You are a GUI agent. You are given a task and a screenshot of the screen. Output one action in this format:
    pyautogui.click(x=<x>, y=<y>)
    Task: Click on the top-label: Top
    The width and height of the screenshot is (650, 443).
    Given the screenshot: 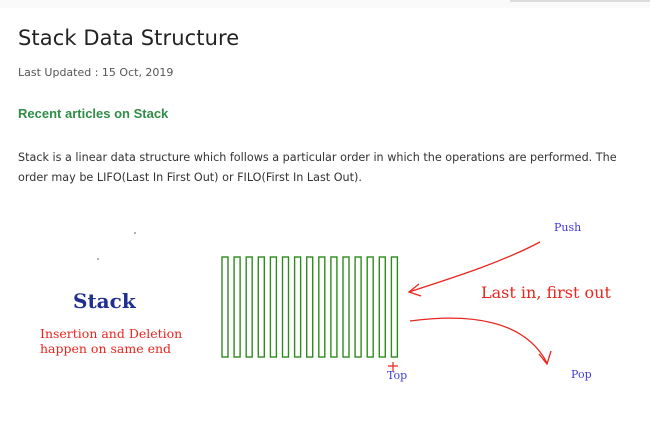 What is the action you would take?
    pyautogui.click(x=397, y=375)
    